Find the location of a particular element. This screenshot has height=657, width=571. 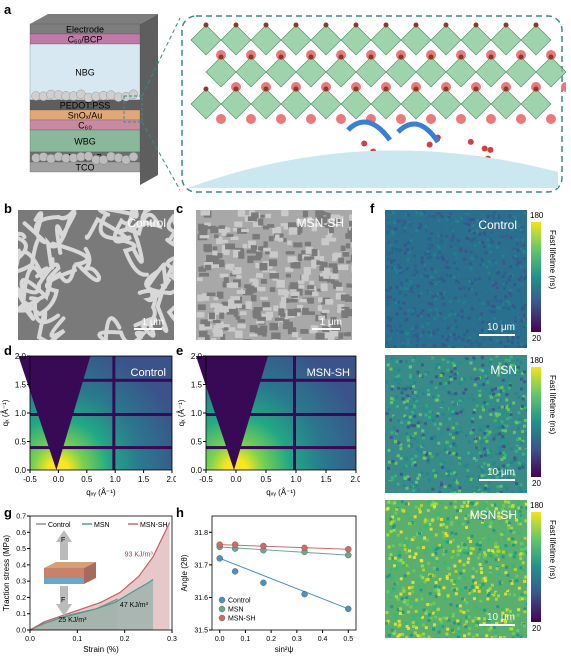

x-tick-label: 1.0 is located at coordinates (116, 479).